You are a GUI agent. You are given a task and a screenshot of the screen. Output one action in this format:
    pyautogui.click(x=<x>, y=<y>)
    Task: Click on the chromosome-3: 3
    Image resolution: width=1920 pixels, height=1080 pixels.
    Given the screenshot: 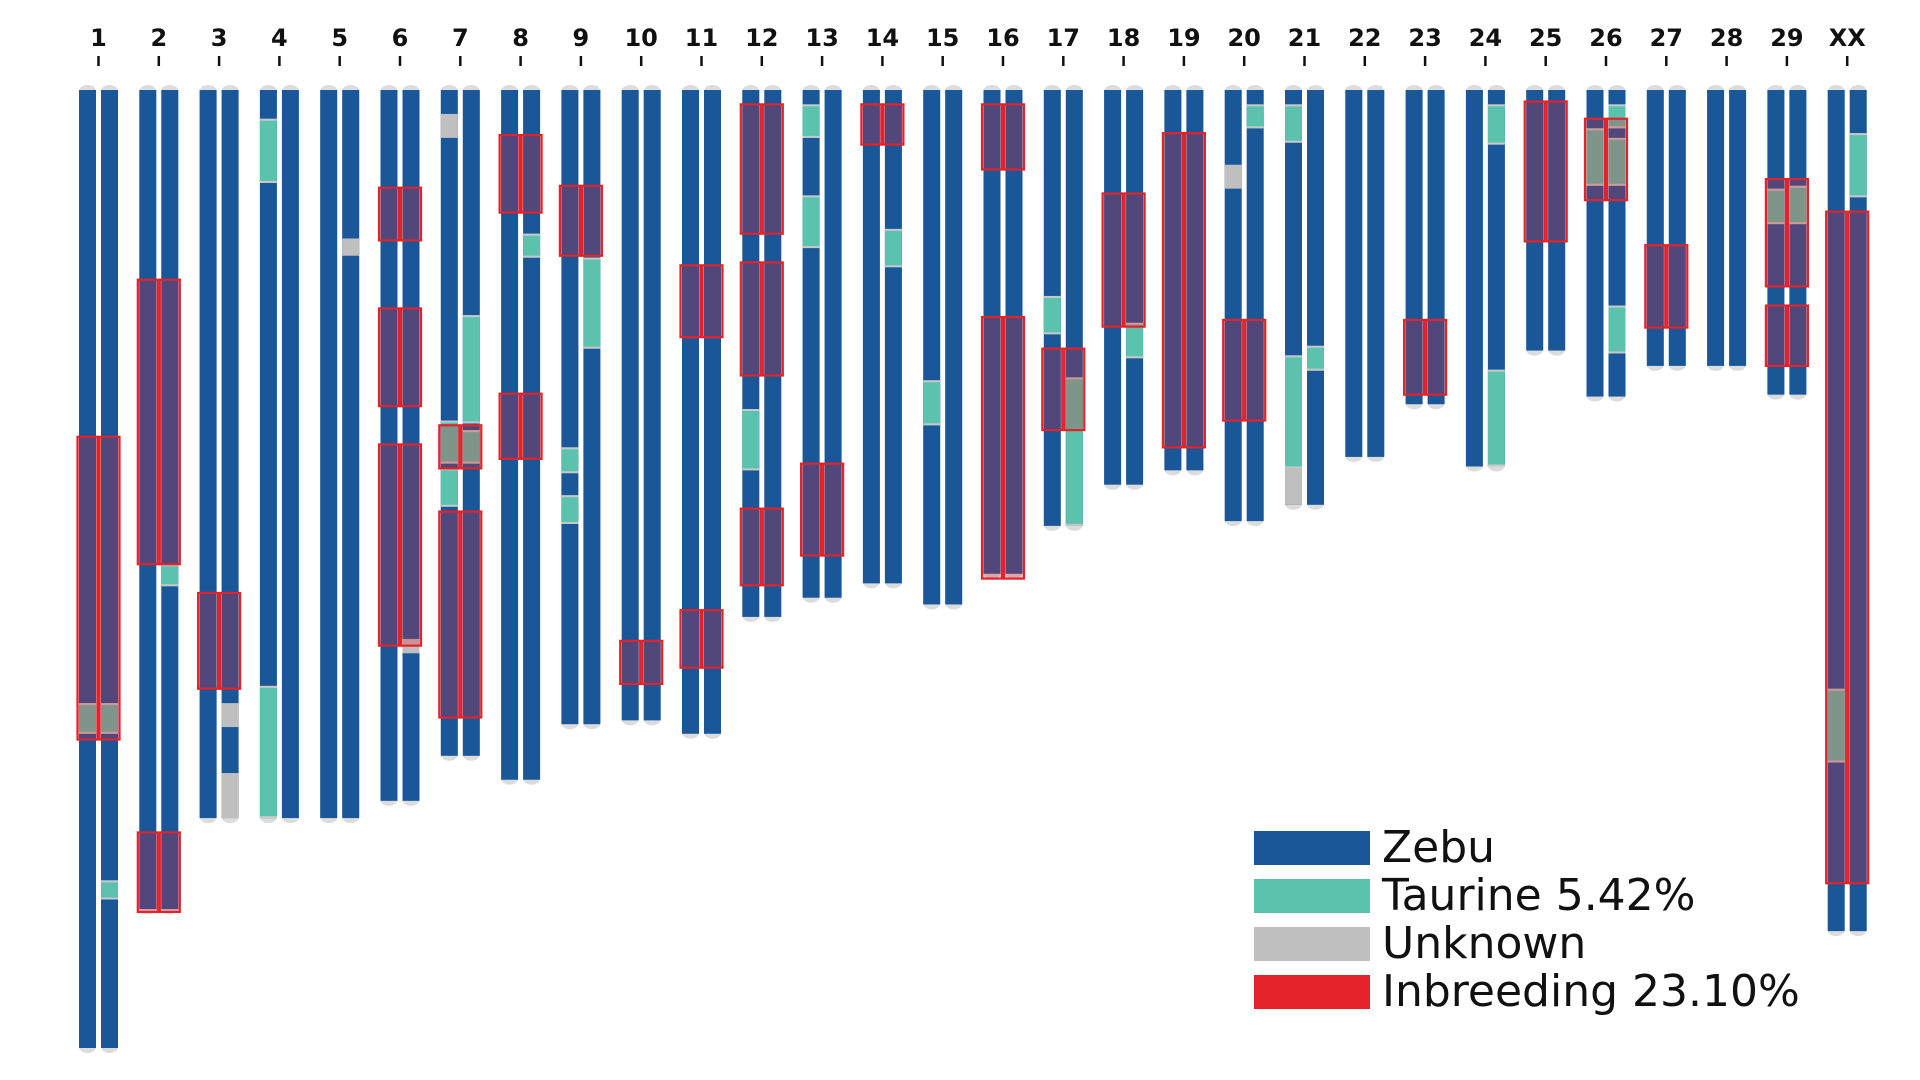 What is the action you would take?
    pyautogui.click(x=219, y=424)
    